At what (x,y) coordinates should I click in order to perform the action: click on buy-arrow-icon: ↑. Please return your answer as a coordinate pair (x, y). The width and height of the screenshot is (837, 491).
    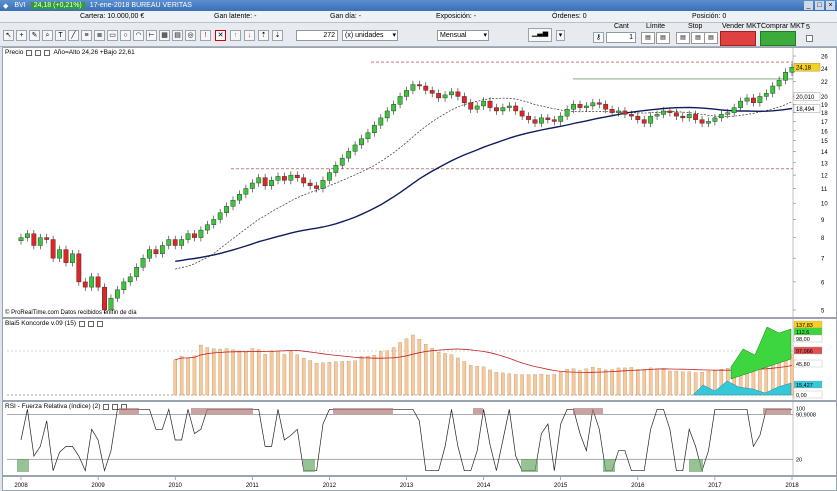
    Looking at the image, I should click on (235, 35).